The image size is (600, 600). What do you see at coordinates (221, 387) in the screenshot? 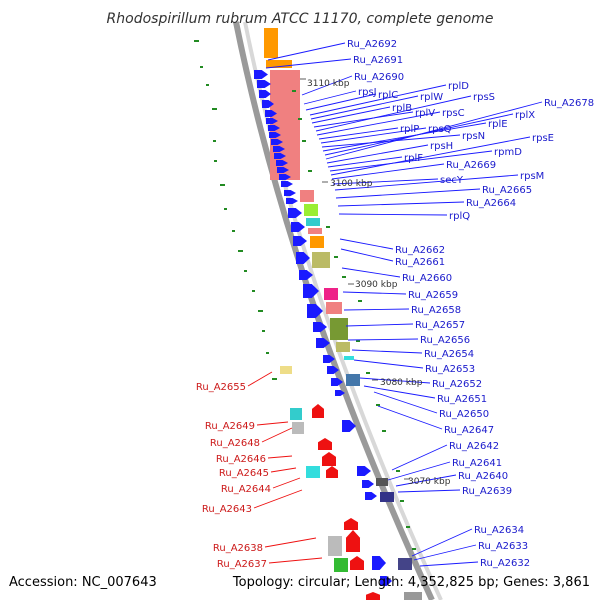
I see `reverse-gene-label: Ru_A2655` at bounding box center [221, 387].